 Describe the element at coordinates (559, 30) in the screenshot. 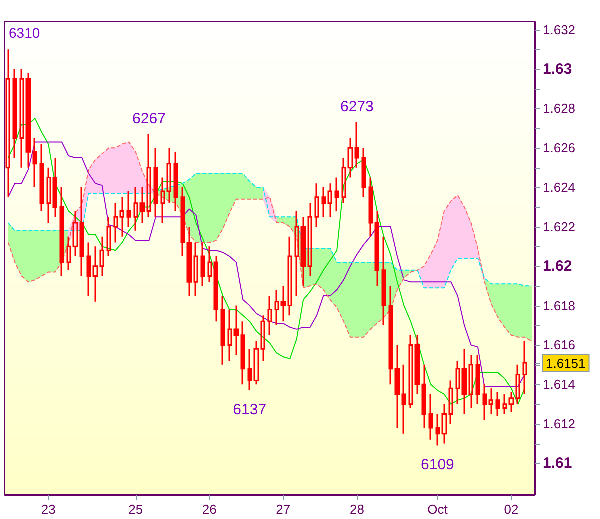

I see `y-tick-label: 1.632` at that location.